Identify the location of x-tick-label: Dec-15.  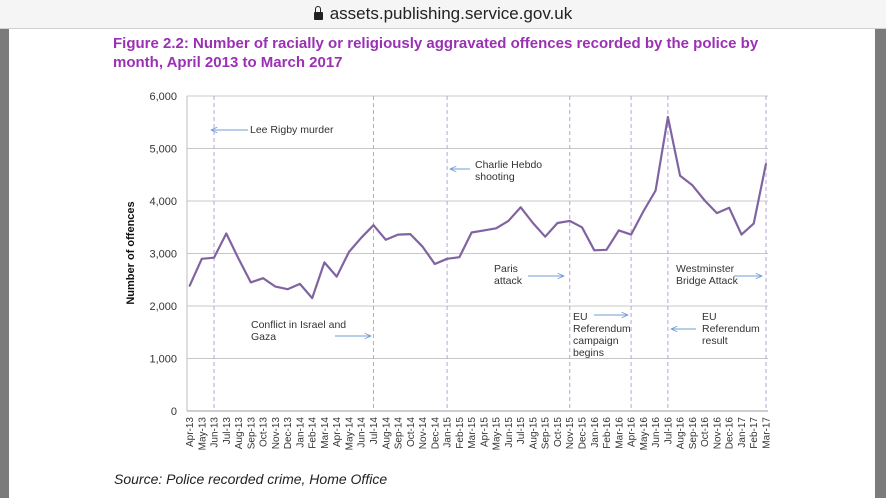
(583, 433).